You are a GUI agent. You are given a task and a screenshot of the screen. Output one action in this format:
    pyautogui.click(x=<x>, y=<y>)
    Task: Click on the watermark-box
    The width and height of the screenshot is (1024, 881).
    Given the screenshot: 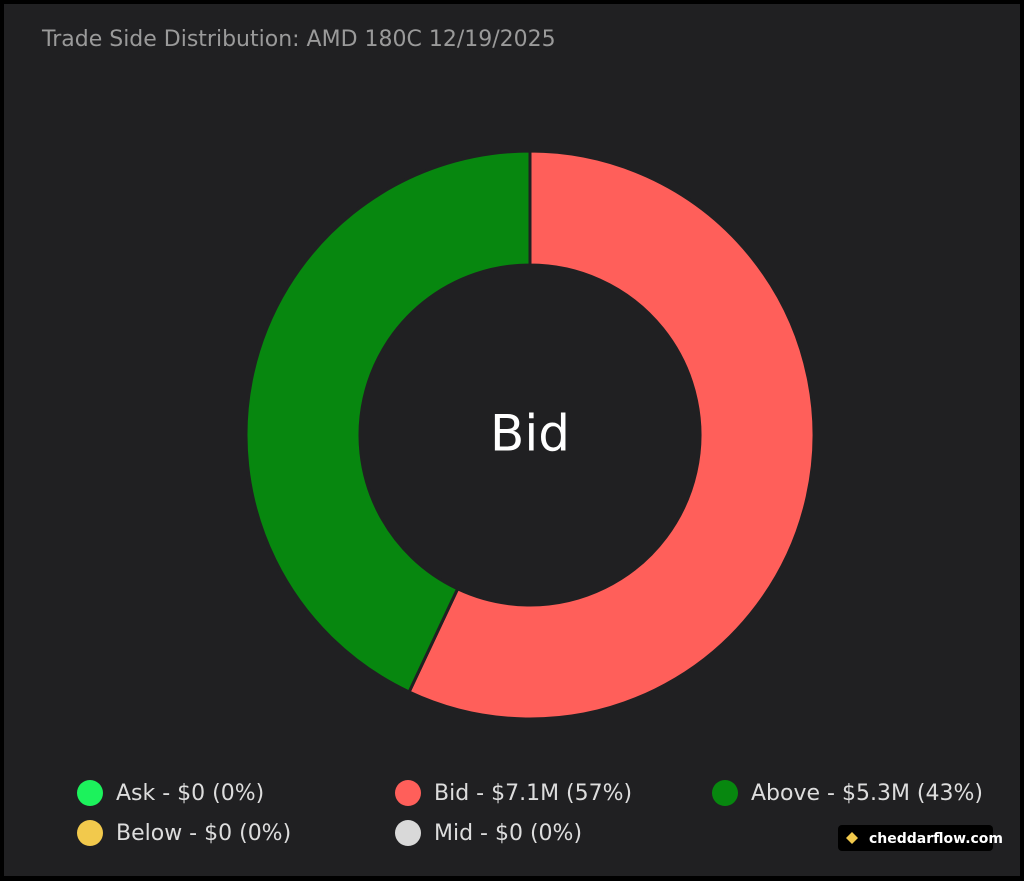 What is the action you would take?
    pyautogui.click(x=915, y=838)
    